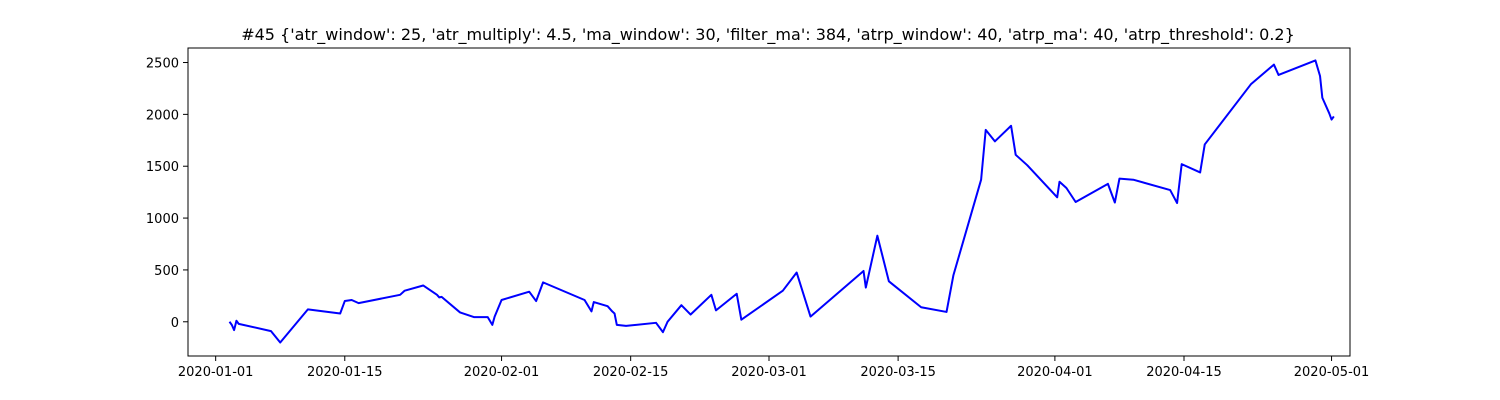 Image resolution: width=1500 pixels, height=400 pixels. I want to click on x-tick-label: 2020-01-01, so click(216, 372).